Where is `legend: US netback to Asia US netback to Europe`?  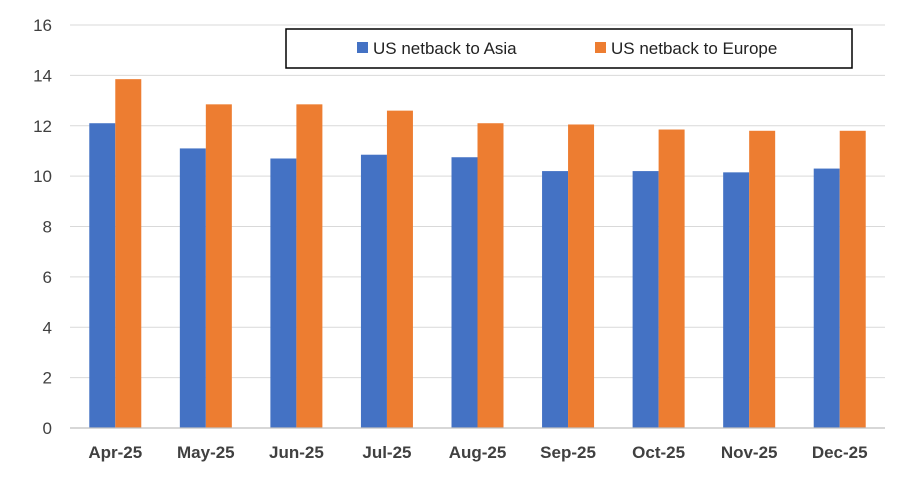
legend: US netback to Asia US netback to Europe is located at coordinates (569, 48).